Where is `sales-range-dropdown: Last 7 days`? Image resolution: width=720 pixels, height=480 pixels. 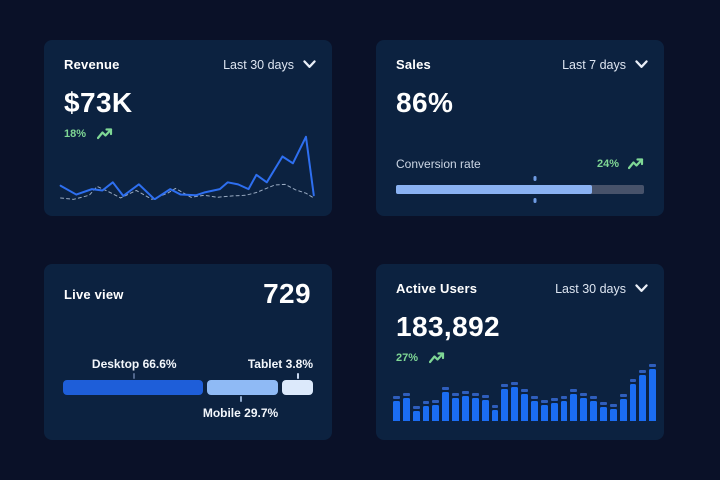 sales-range-dropdown: Last 7 days is located at coordinates (605, 65).